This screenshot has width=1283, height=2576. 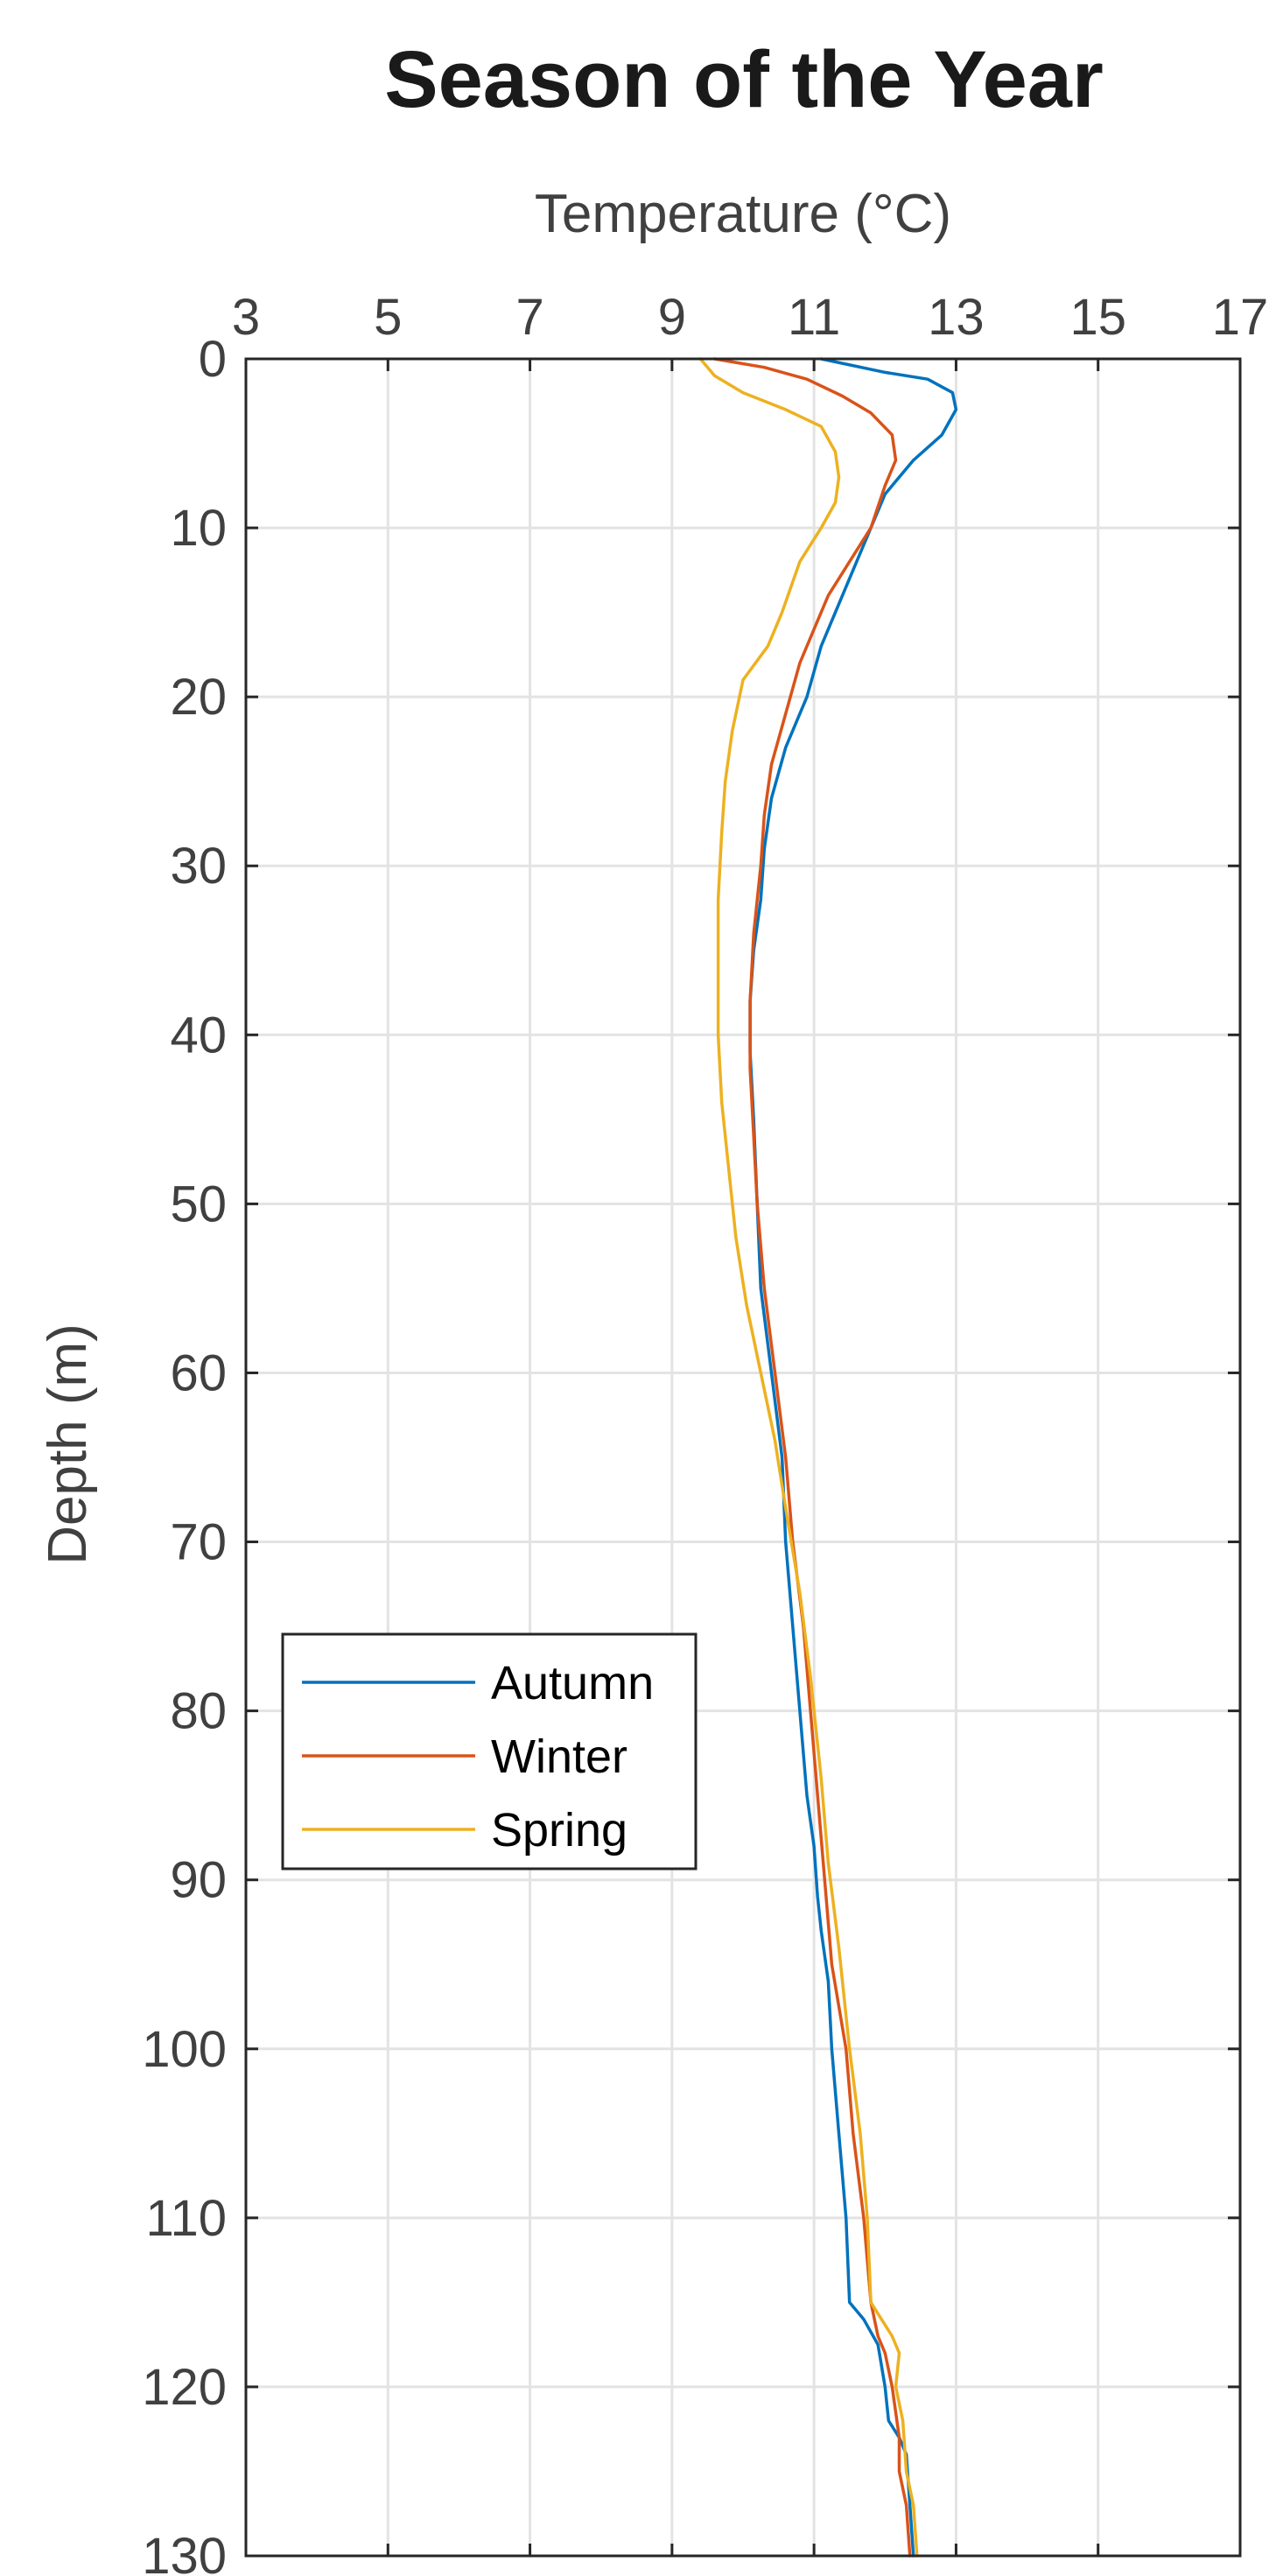 I want to click on legend-label: Winter, so click(x=559, y=1757).